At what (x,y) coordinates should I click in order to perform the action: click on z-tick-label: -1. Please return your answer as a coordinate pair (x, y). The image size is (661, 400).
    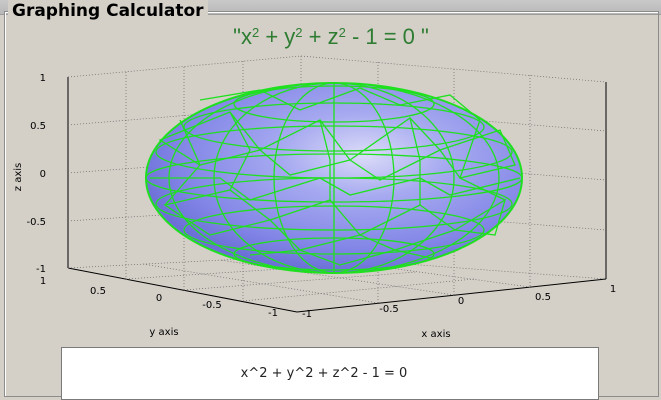
    Looking at the image, I should click on (41, 269).